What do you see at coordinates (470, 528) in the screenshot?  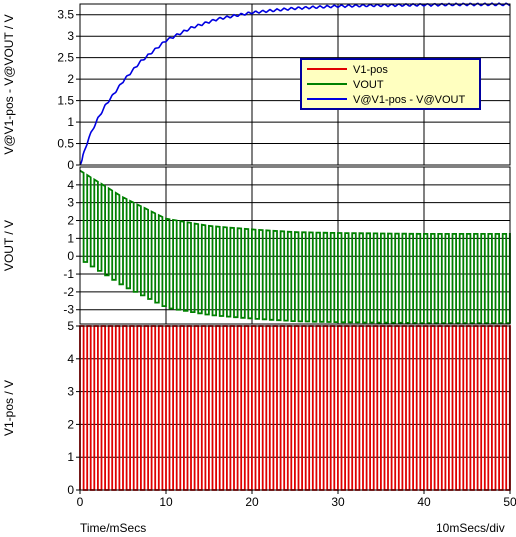 I see `time-scale-label: 10mSecs/div` at bounding box center [470, 528].